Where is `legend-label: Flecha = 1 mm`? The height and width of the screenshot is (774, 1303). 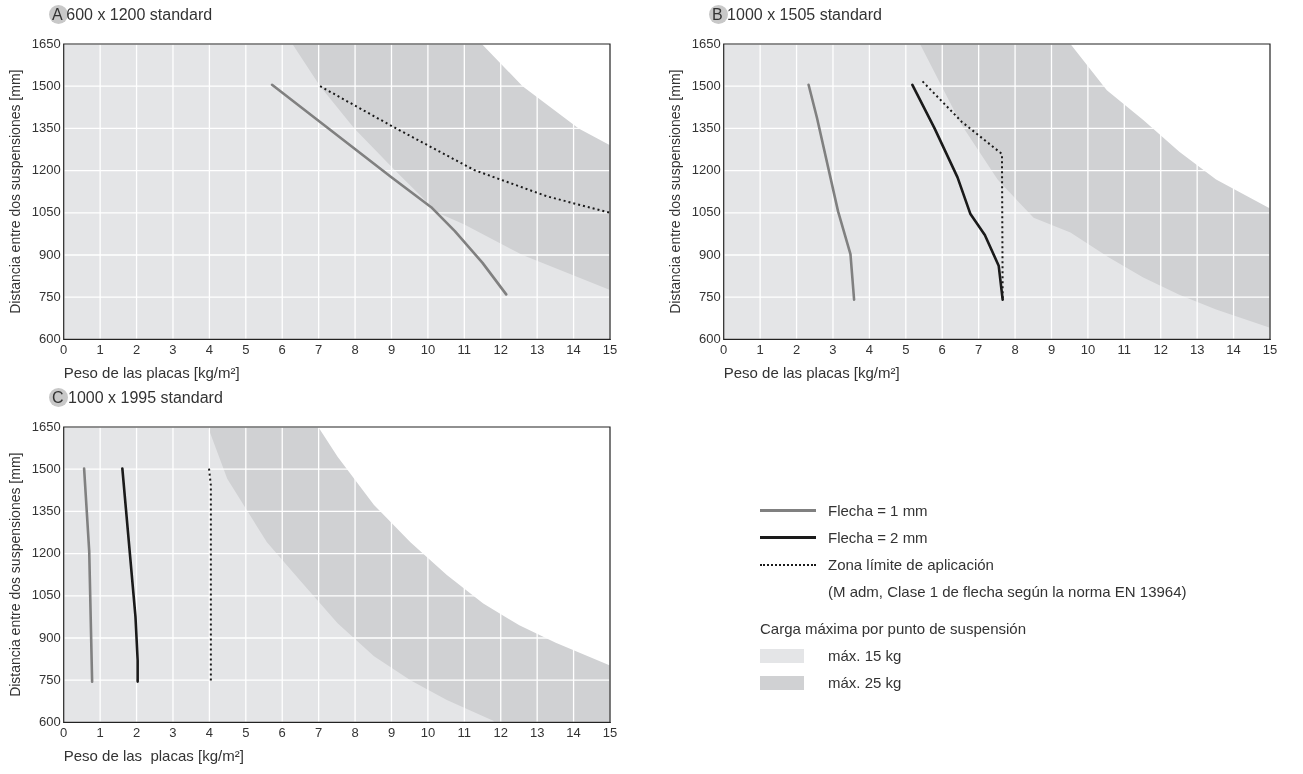 legend-label: Flecha = 1 mm is located at coordinates (878, 511).